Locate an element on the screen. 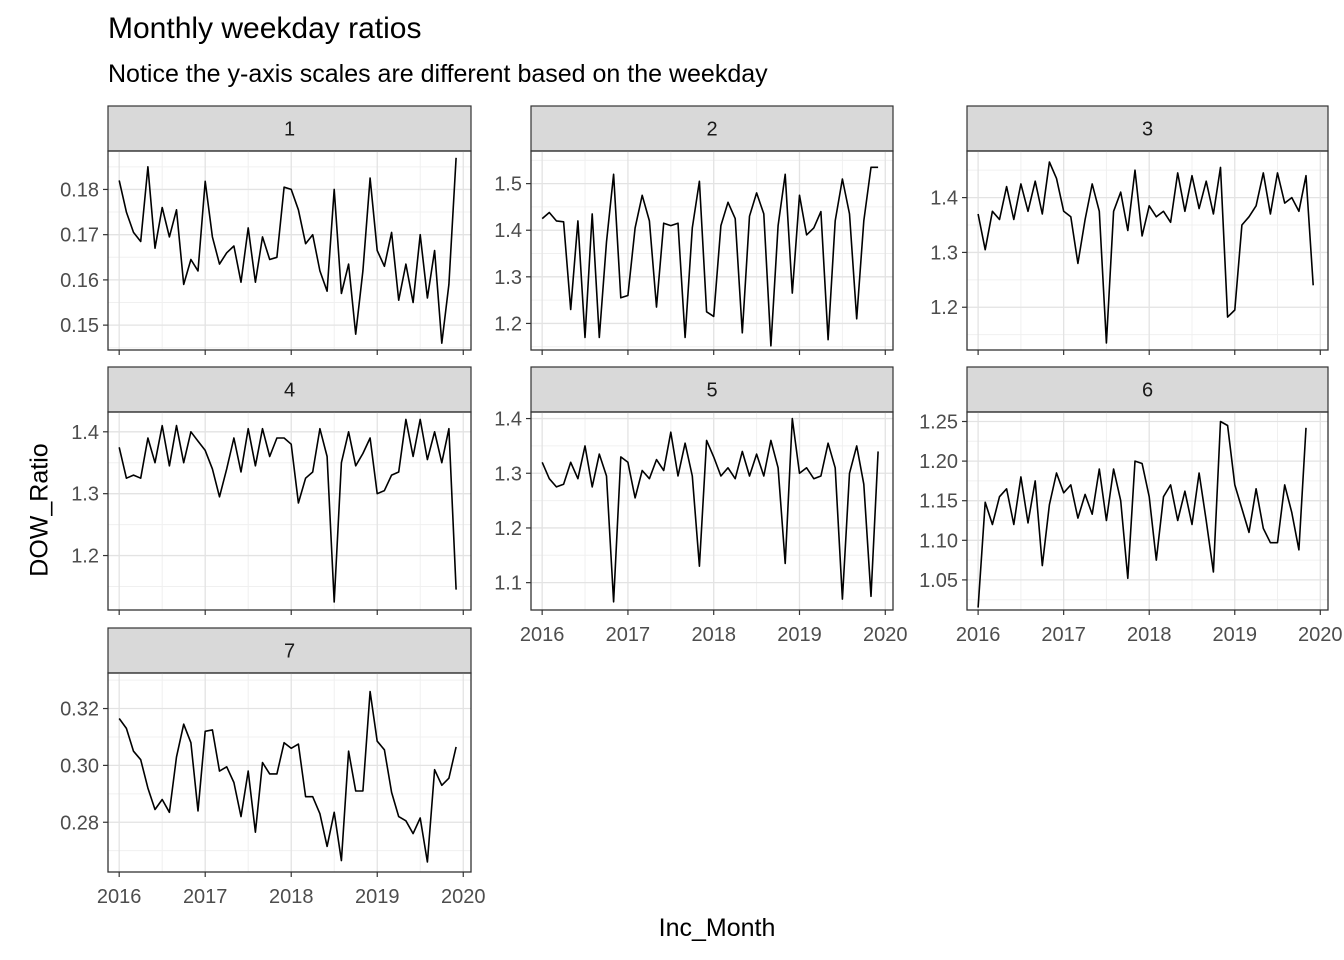 This screenshot has width=1344, height=960. y-tick-label: 1.1 is located at coordinates (508, 584).